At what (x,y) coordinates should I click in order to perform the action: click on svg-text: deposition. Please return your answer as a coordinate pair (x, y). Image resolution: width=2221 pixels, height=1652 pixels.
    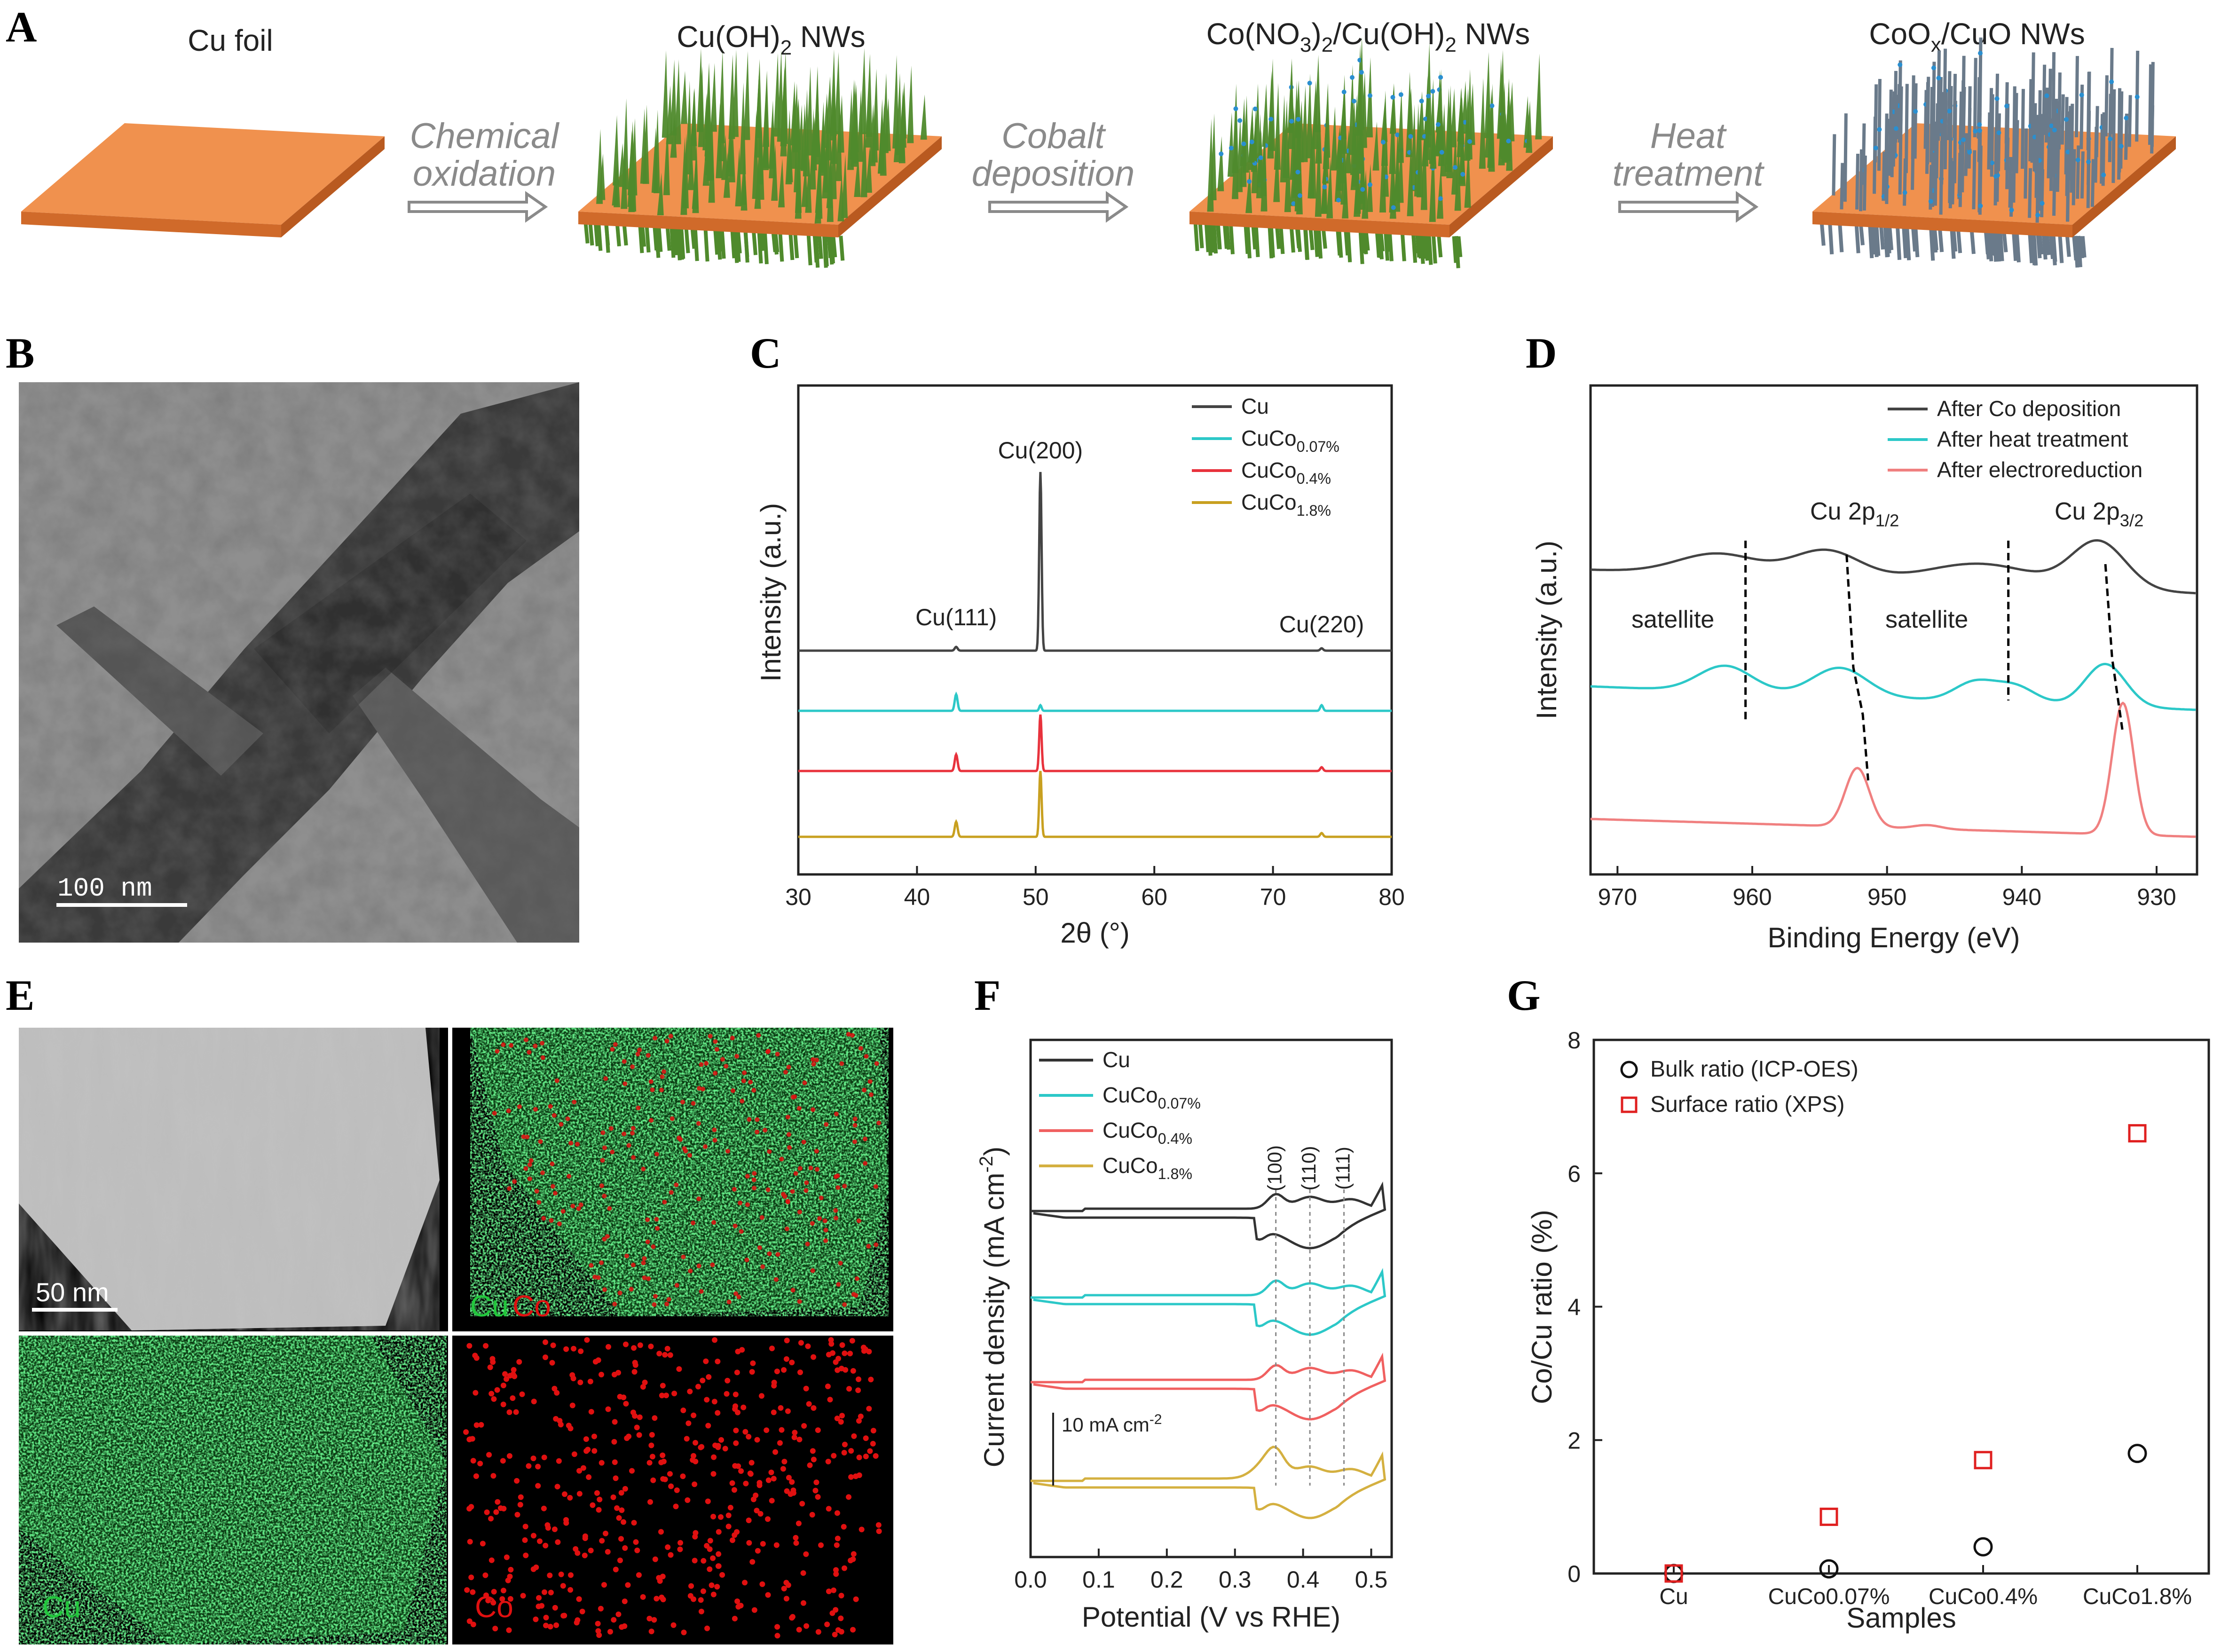
    Looking at the image, I should click on (1053, 174).